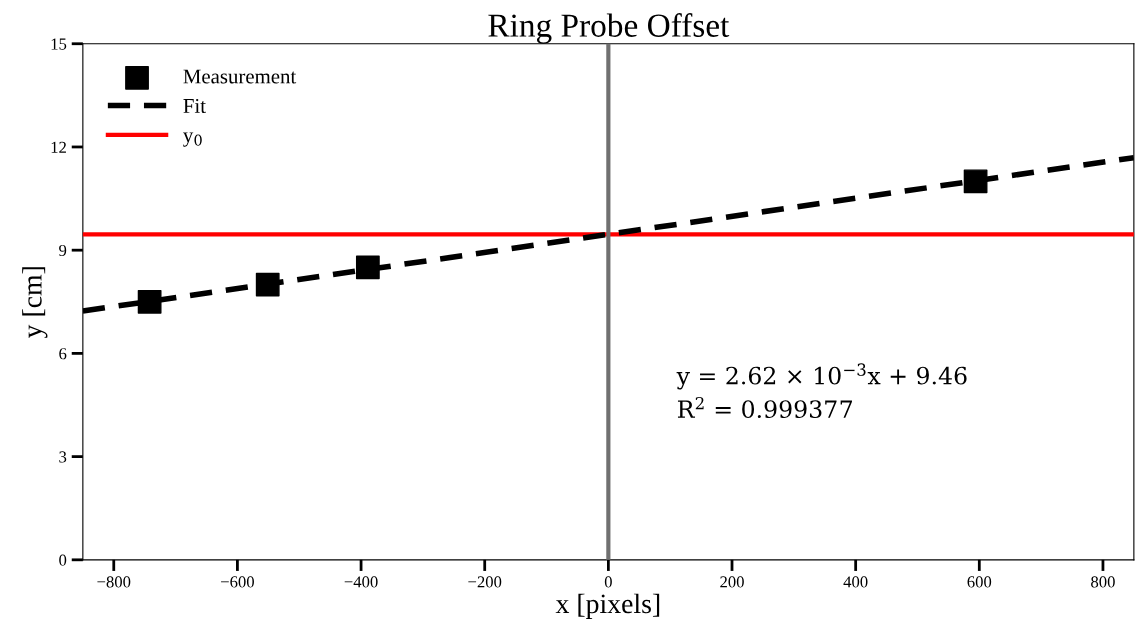  Describe the element at coordinates (240, 76) in the screenshot. I see `legend-label: Measurement` at that location.